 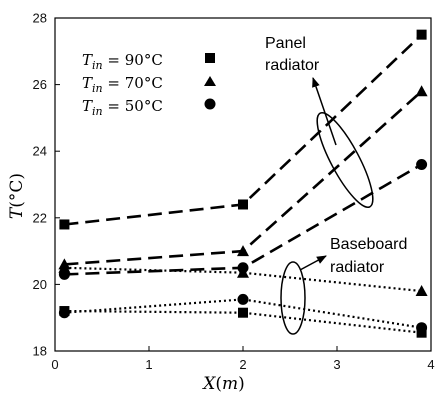 What do you see at coordinates (122, 107) in the screenshot?
I see `legend-label-50: Tin = 50°C` at bounding box center [122, 107].